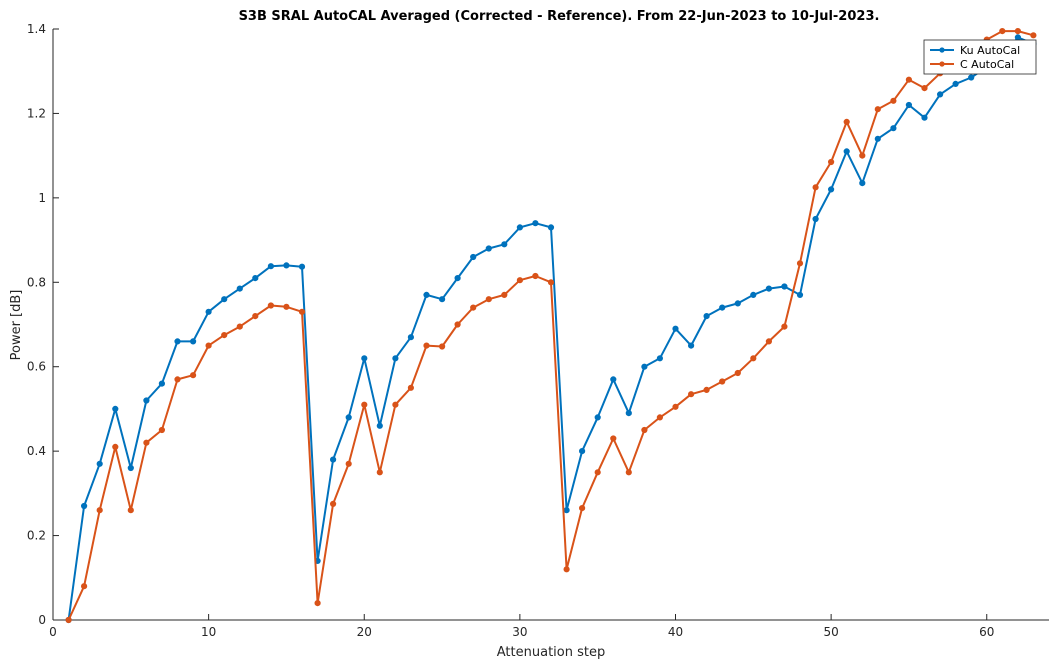 The image size is (1049, 661). I want to click on y-tick-label: 0, so click(42, 620).